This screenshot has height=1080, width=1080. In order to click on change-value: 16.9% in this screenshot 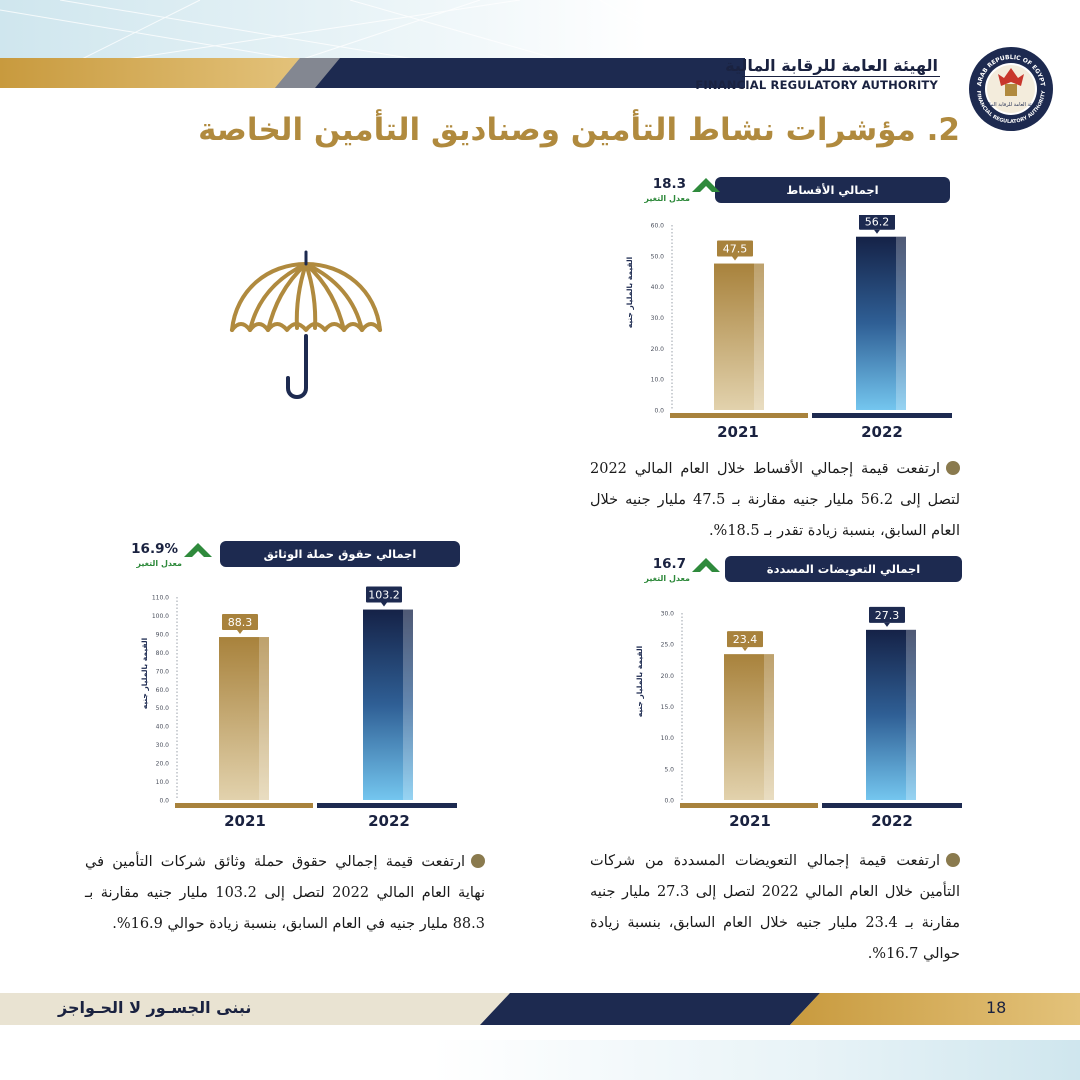, I will do `click(154, 549)`.